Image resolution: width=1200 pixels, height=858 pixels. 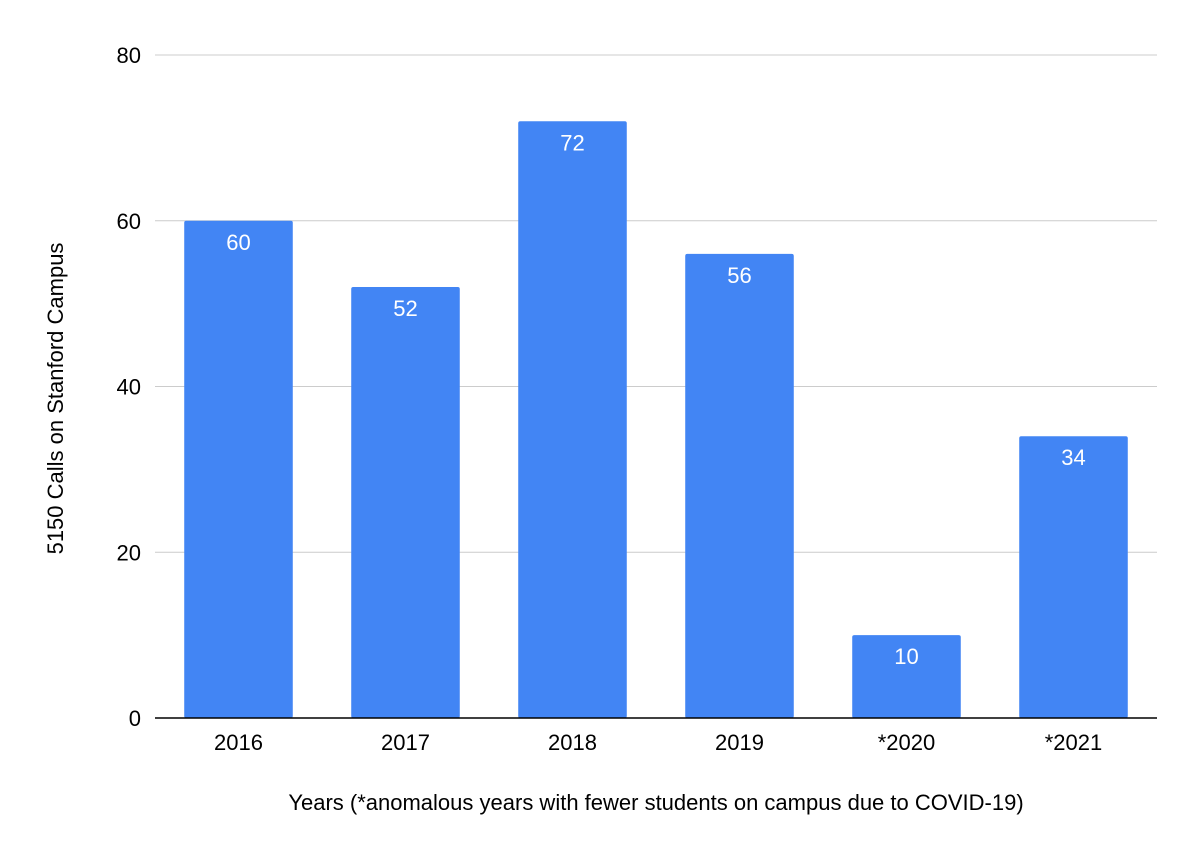 What do you see at coordinates (739, 742) in the screenshot?
I see `x-tick-label: 2019` at bounding box center [739, 742].